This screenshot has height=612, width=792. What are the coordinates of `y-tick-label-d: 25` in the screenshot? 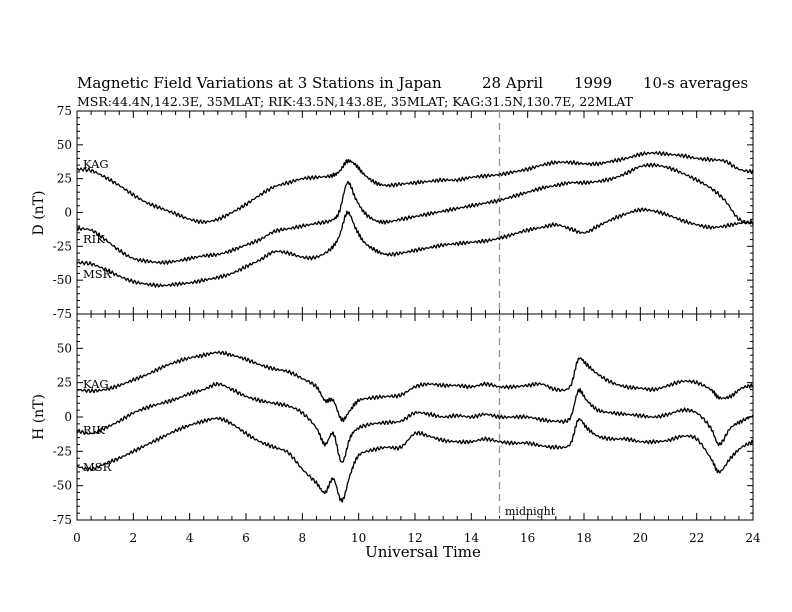 It's located at (64, 179).